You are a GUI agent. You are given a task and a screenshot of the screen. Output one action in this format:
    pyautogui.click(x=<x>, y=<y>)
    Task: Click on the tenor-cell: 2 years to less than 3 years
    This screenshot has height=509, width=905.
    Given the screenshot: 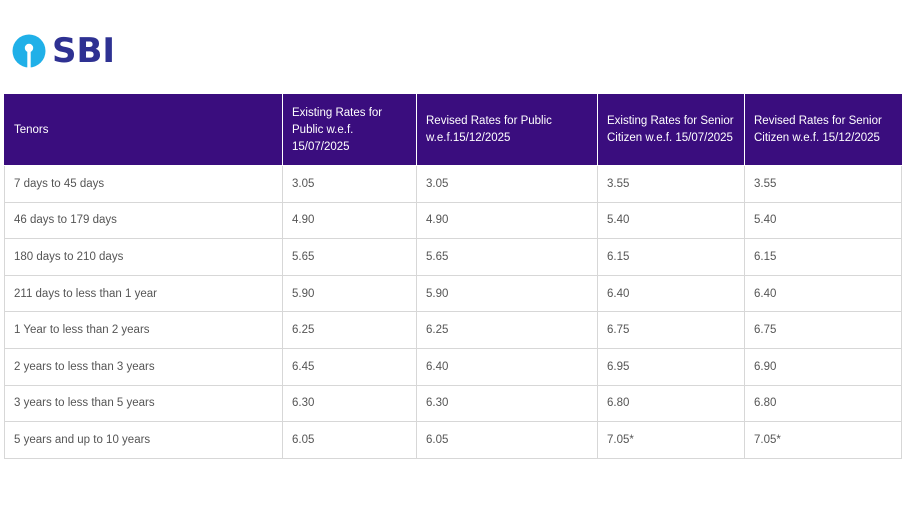 What is the action you would take?
    pyautogui.click(x=143, y=366)
    